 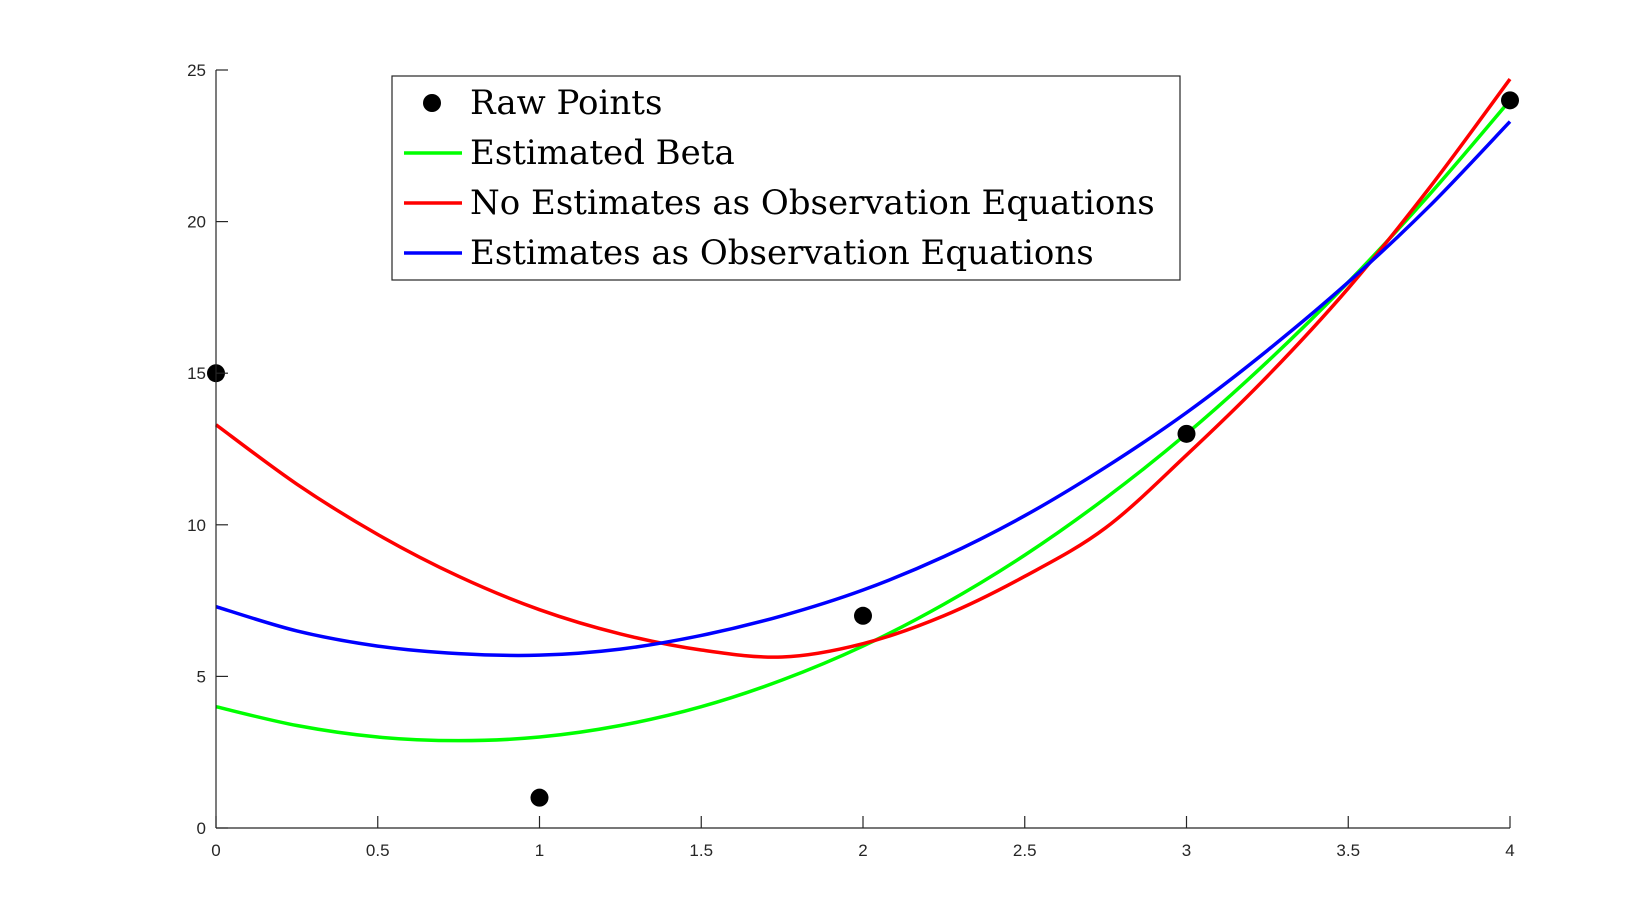 What do you see at coordinates (201, 676) in the screenshot?
I see `y-tick-label: 5` at bounding box center [201, 676].